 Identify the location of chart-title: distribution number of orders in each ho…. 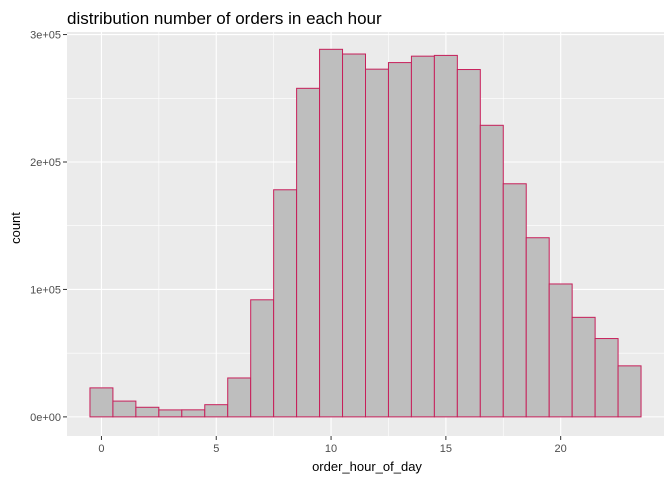
(224, 18).